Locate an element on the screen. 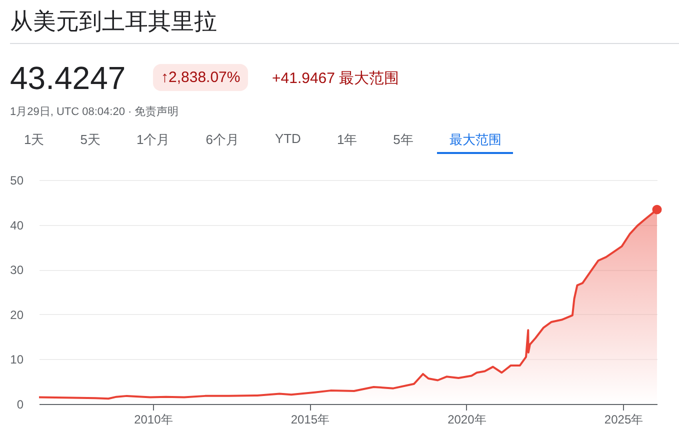  text: 1年 is located at coordinates (347, 140).